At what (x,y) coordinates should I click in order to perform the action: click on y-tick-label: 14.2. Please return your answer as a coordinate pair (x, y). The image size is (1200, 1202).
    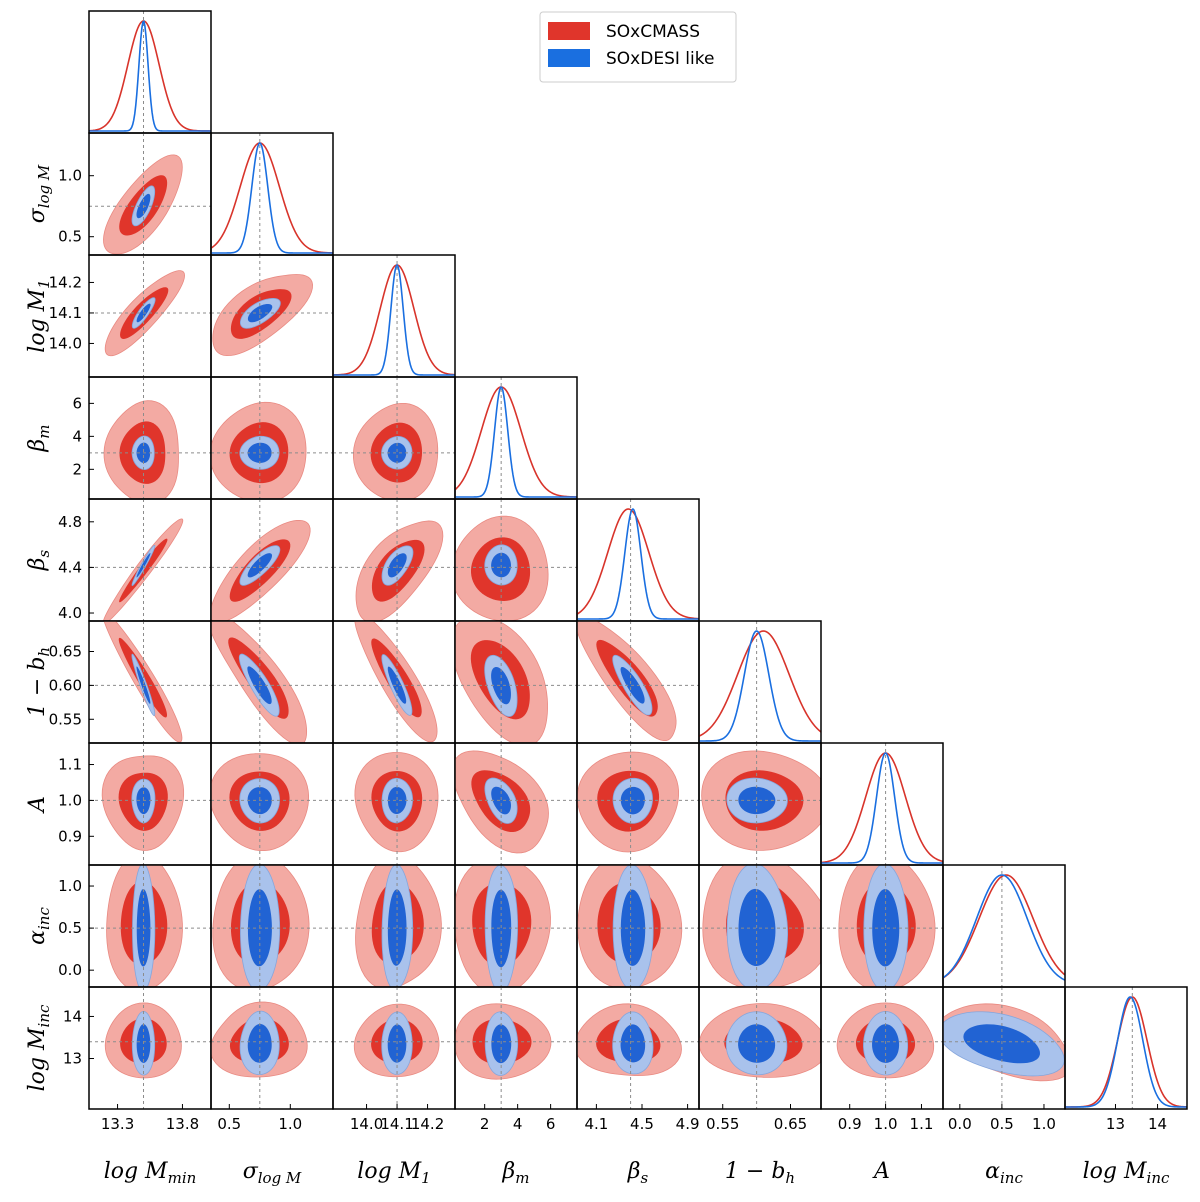
    Looking at the image, I should click on (65, 282).